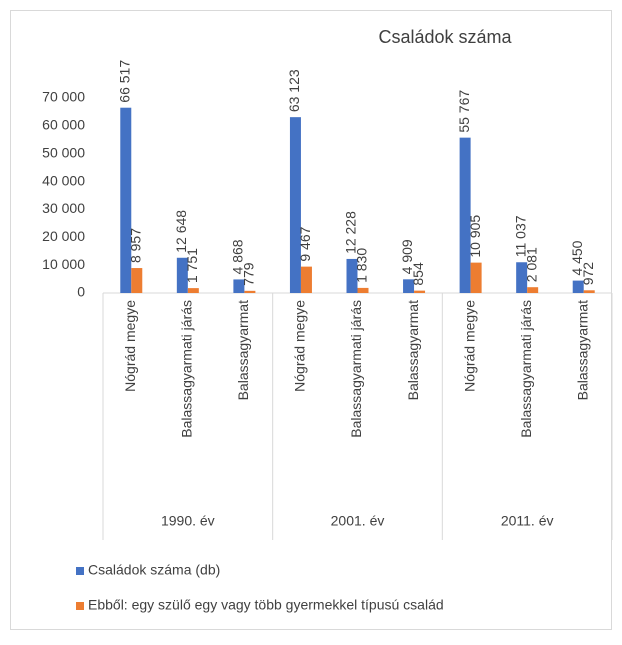 This screenshot has height=645, width=622. I want to click on data-label: 854, so click(418, 274).